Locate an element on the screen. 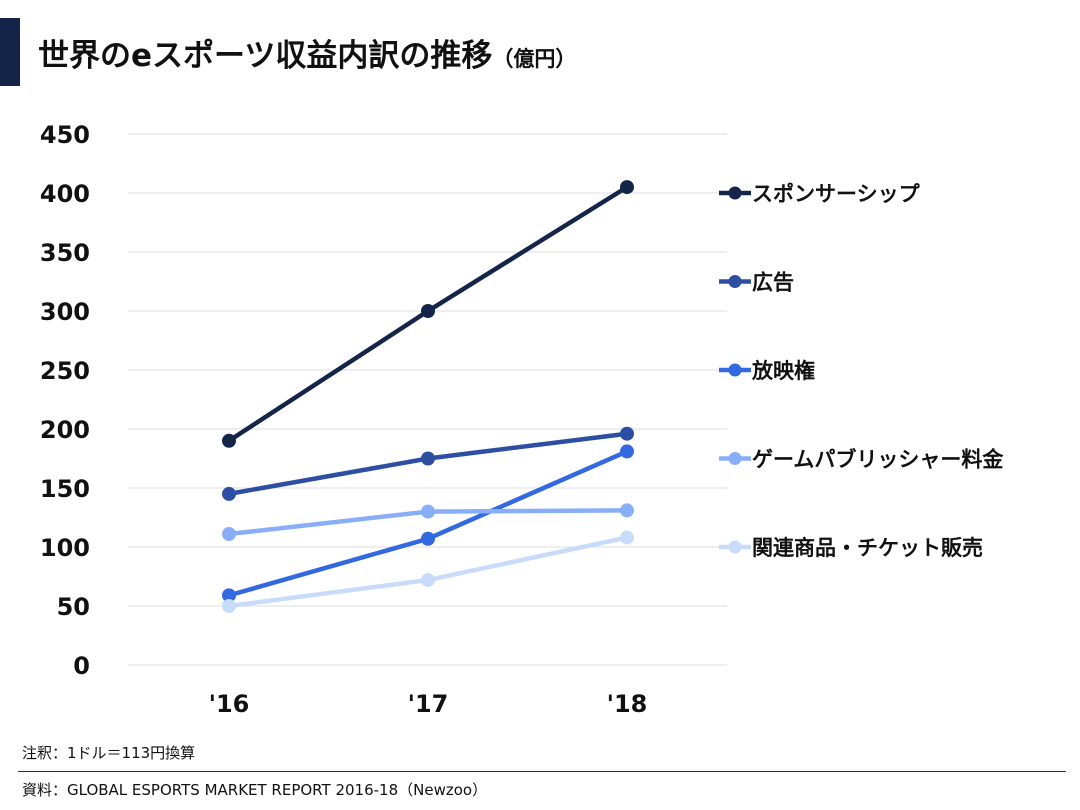 The height and width of the screenshot is (810, 1080). legend-label: スポンサーシップ is located at coordinates (836, 194).